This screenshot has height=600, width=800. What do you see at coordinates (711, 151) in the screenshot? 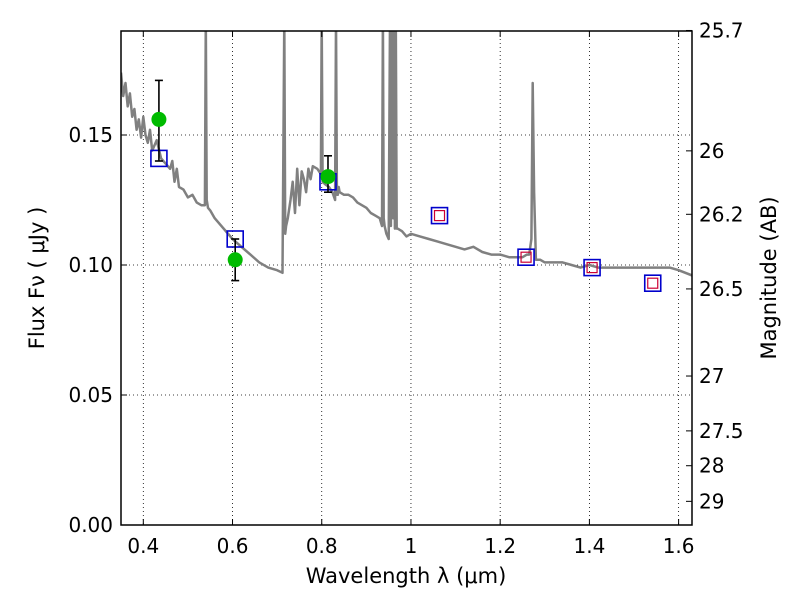
I see `right-tick-label: 26` at bounding box center [711, 151].